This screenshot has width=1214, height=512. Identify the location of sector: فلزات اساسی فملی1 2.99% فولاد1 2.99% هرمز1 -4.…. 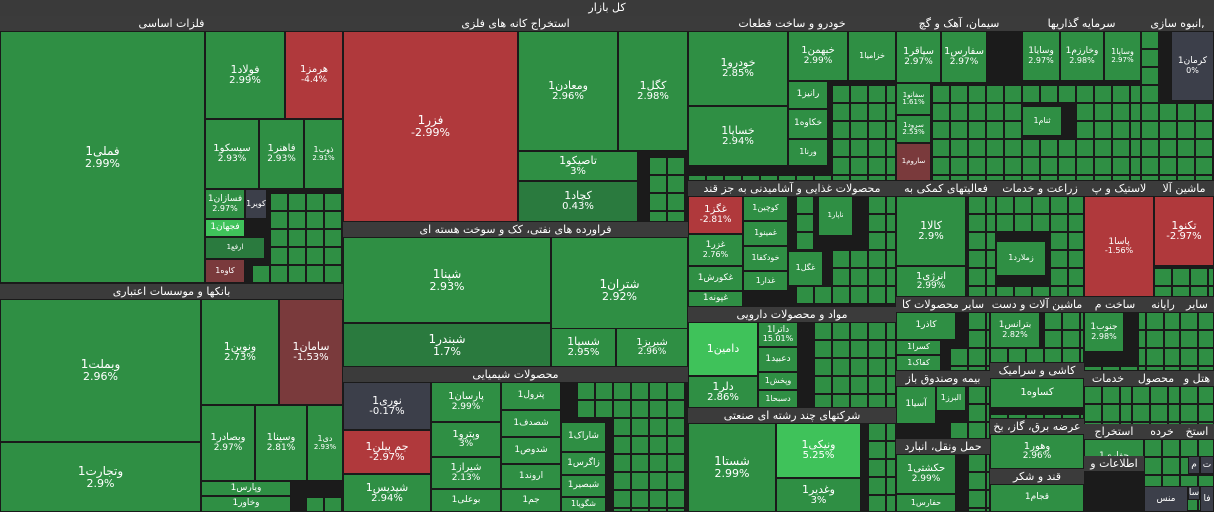
(171, 150).